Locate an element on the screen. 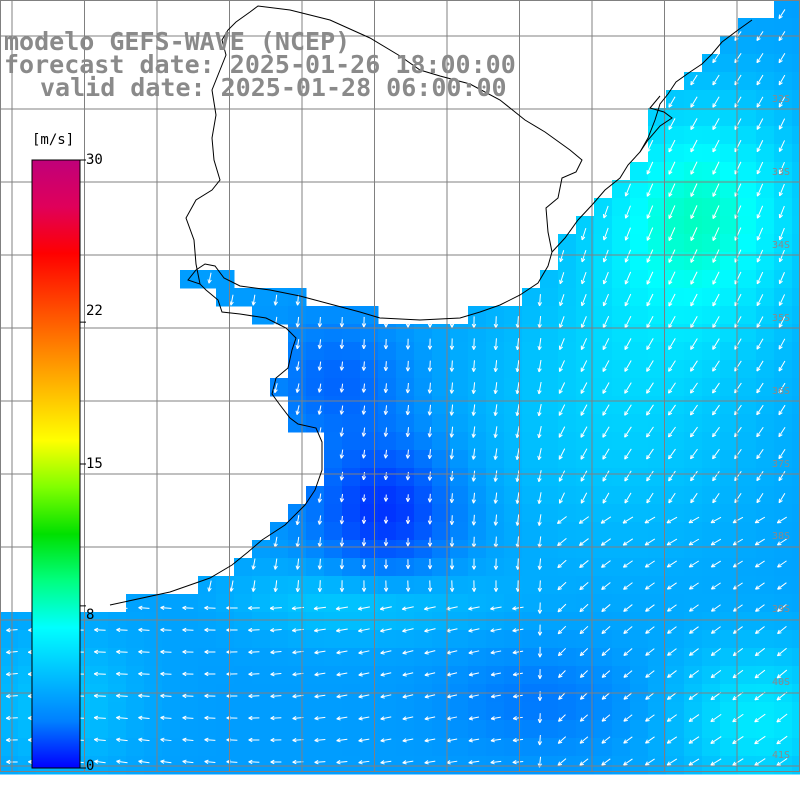 The width and height of the screenshot is (800, 800). lat-label-35s: 35S is located at coordinates (781, 318).